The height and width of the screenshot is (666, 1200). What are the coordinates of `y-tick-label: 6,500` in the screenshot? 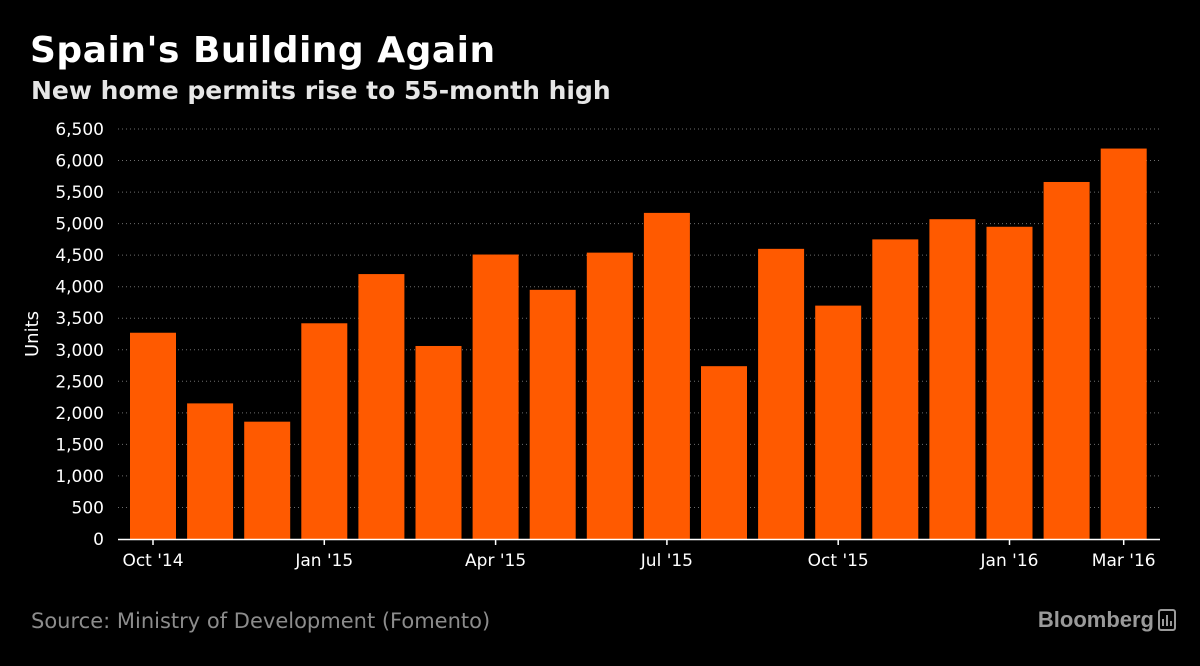 It's located at (79, 130).